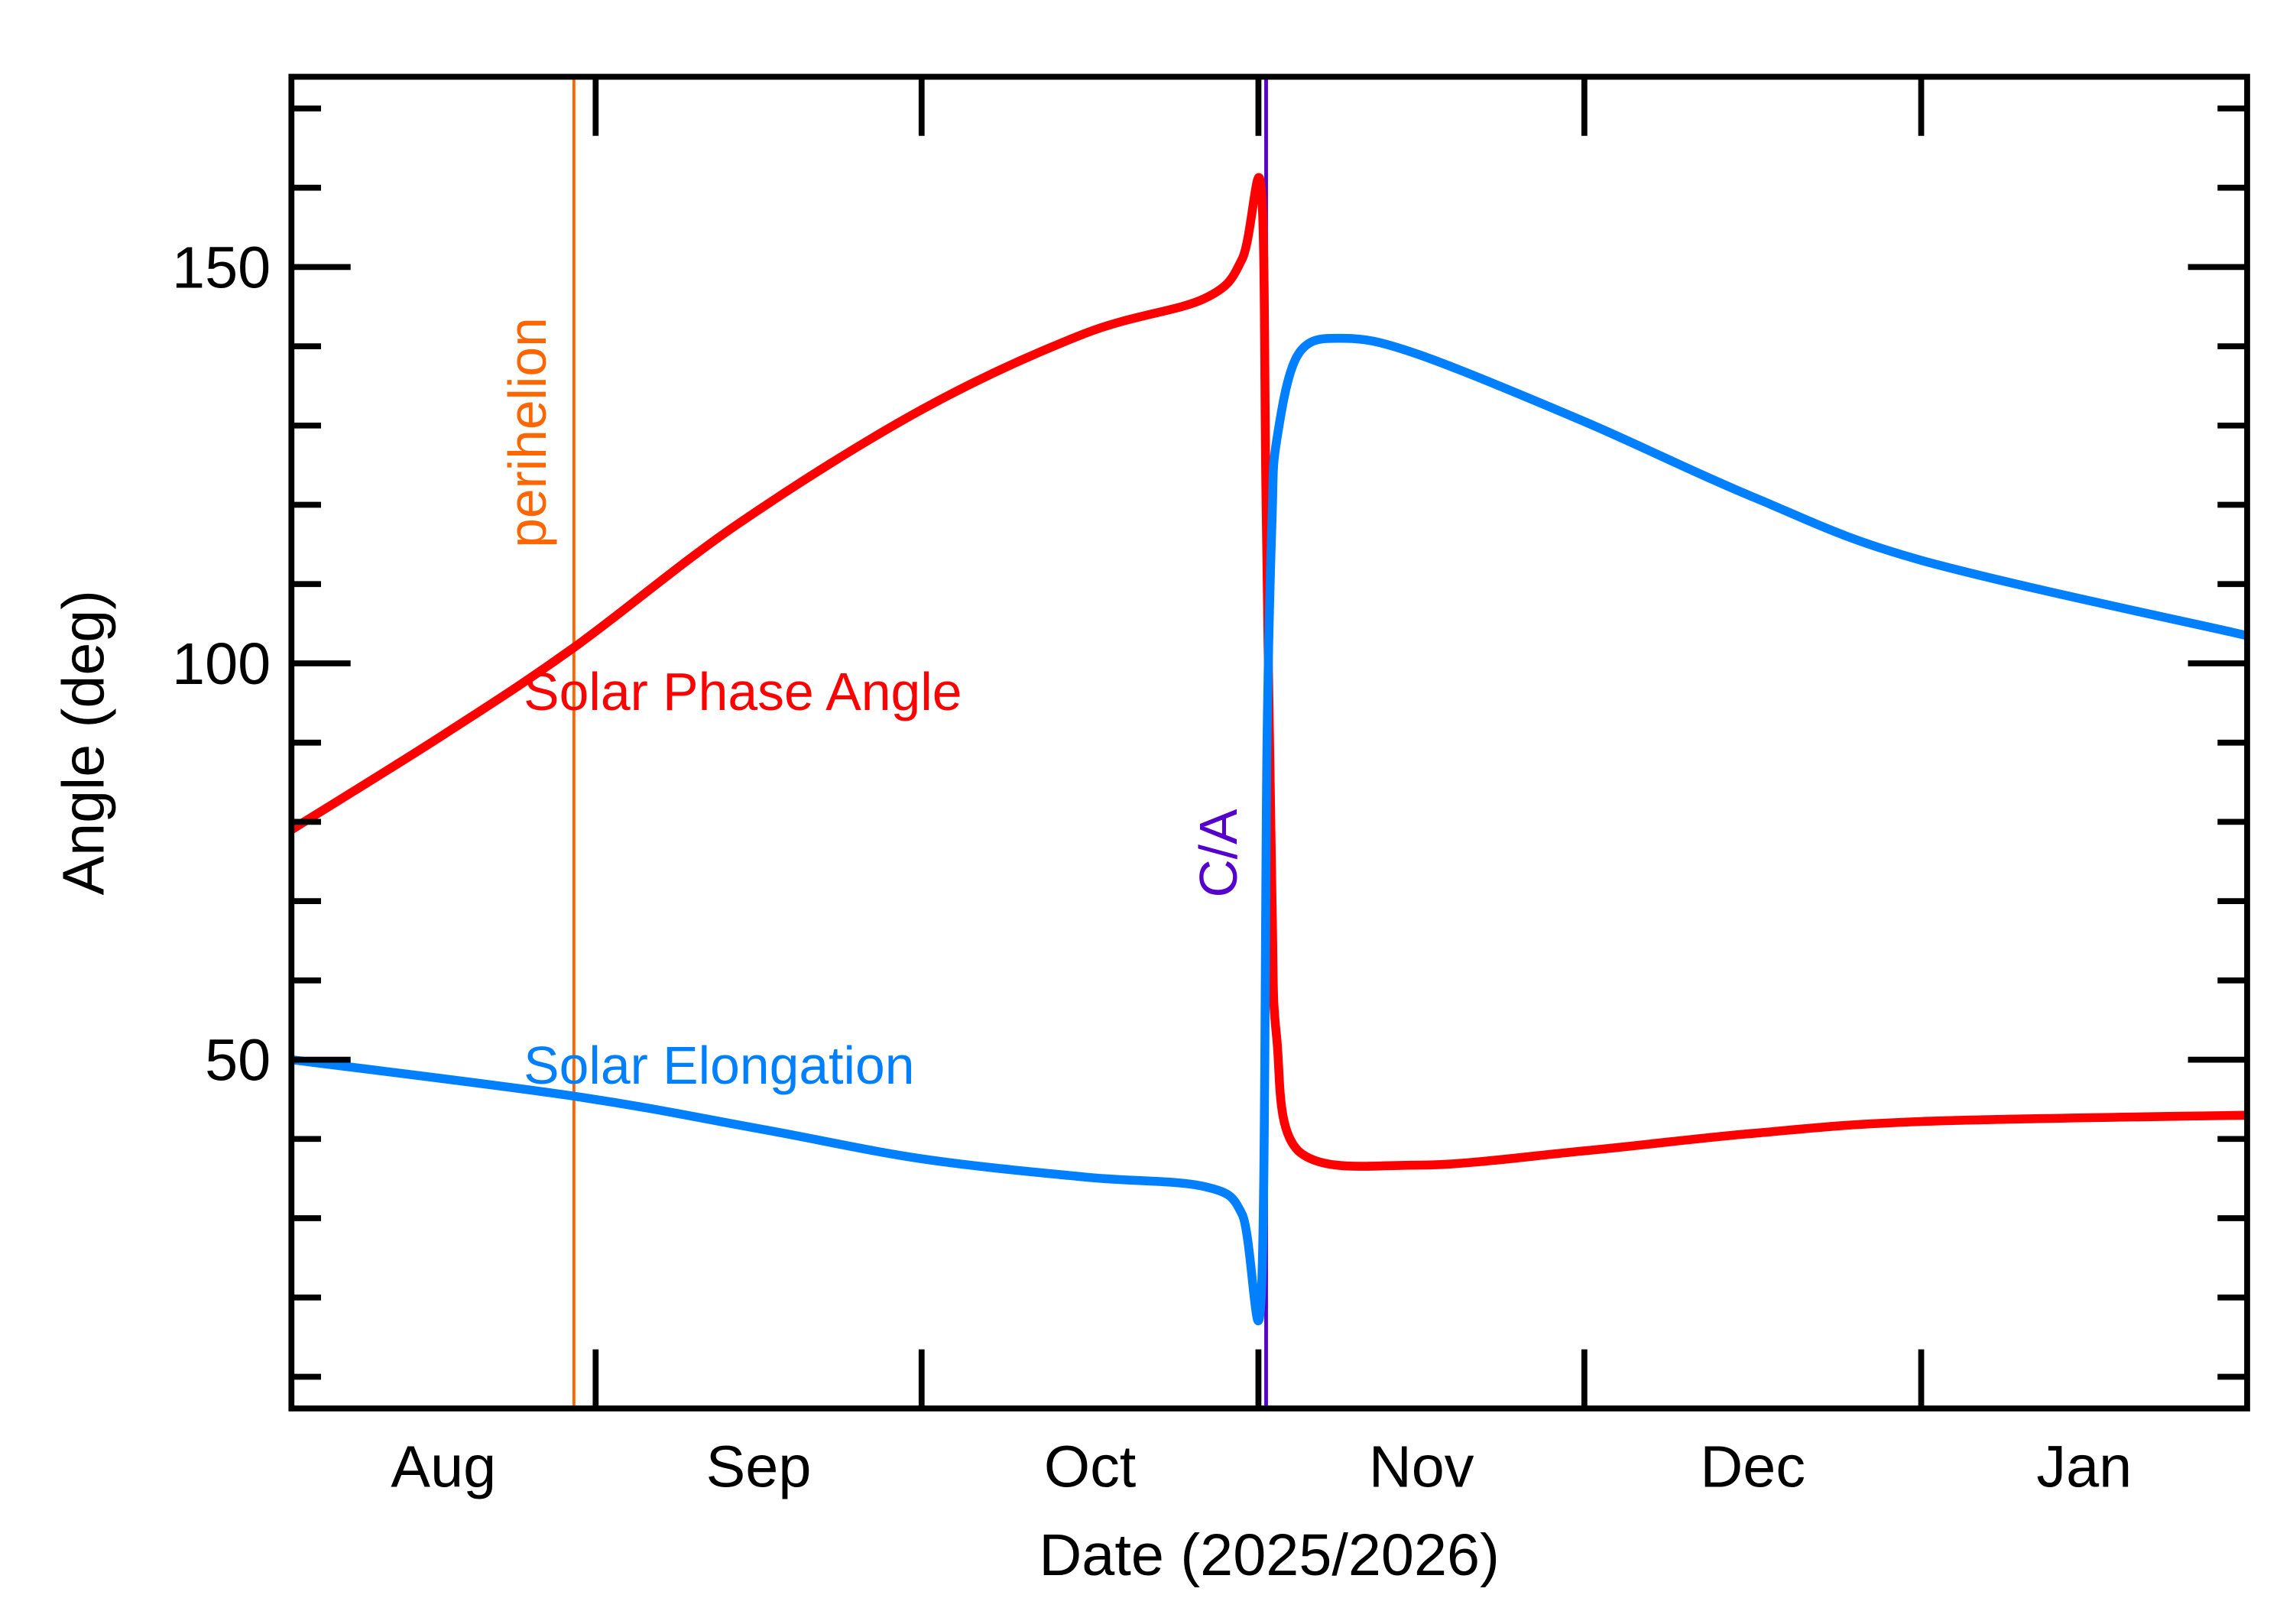 The width and height of the screenshot is (2293, 1624). What do you see at coordinates (1422, 1466) in the screenshot?
I see `x-tick-label: Nov` at bounding box center [1422, 1466].